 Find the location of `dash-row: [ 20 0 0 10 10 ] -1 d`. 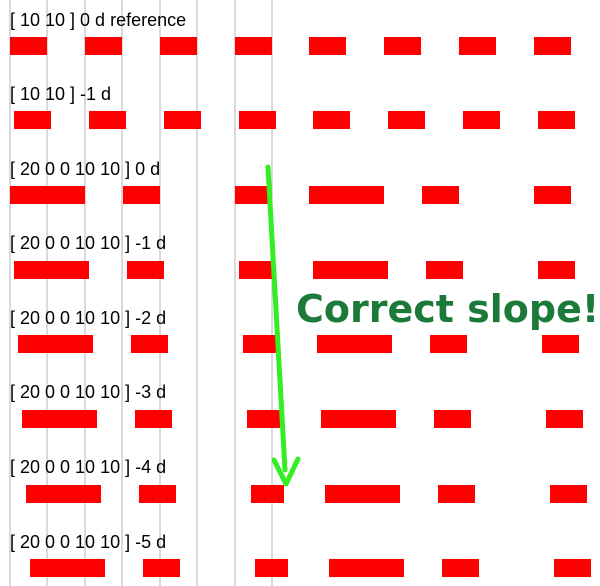

dash-row: [ 20 0 0 10 10 ] -1 d is located at coordinates (292, 256).